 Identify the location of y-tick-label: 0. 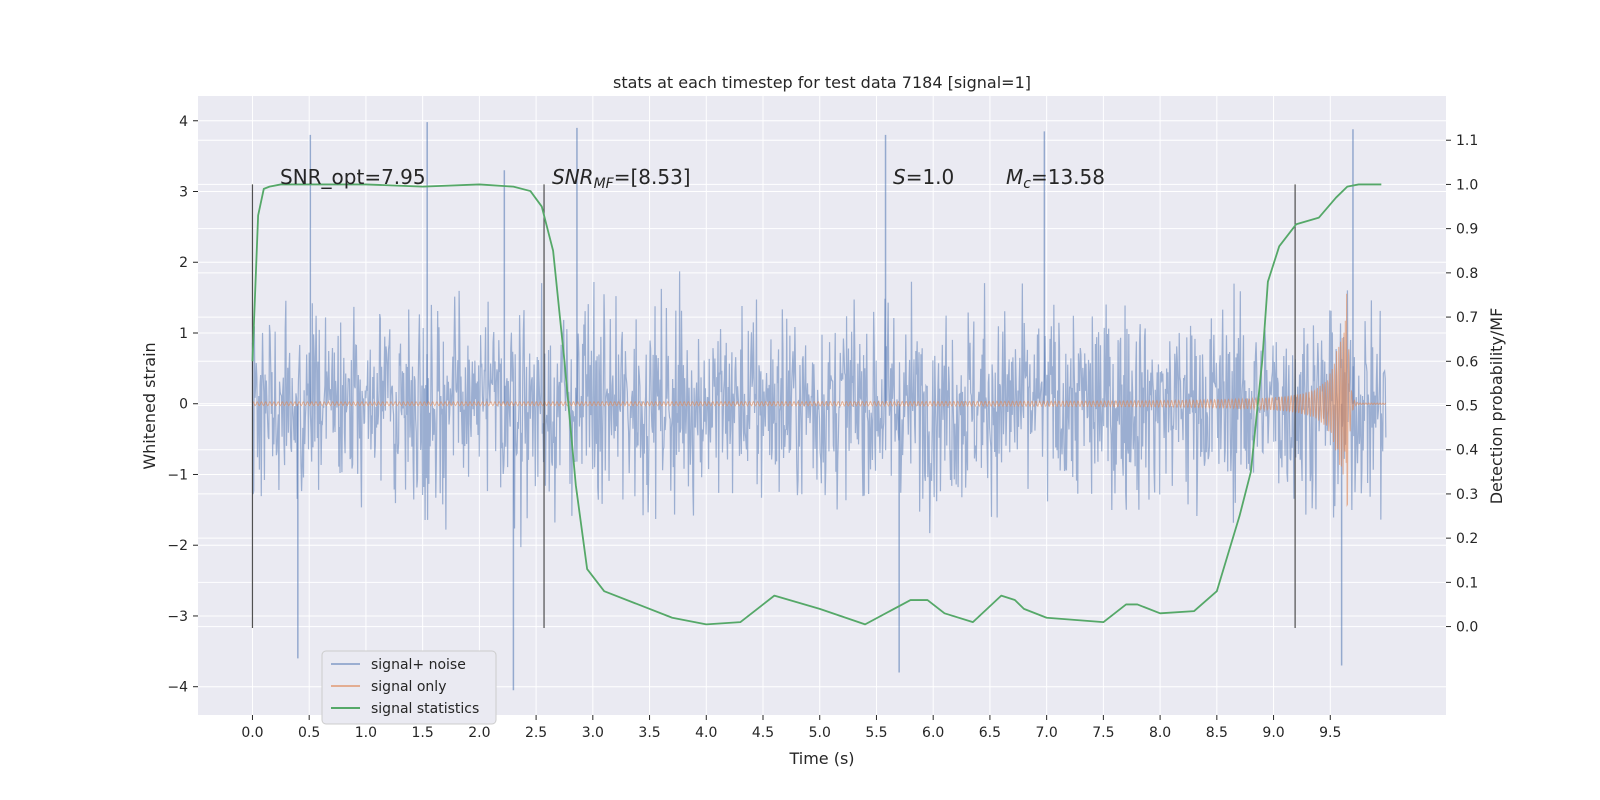
(183, 405).